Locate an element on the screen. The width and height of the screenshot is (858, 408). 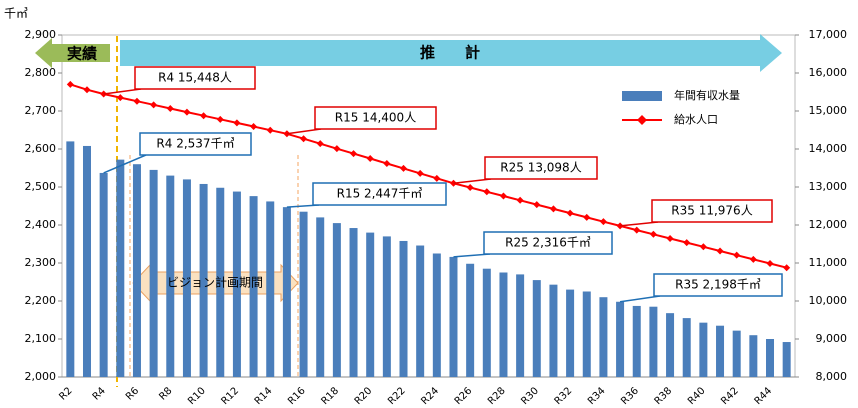
y2-tick-label: 17,000 is located at coordinates (828, 34).